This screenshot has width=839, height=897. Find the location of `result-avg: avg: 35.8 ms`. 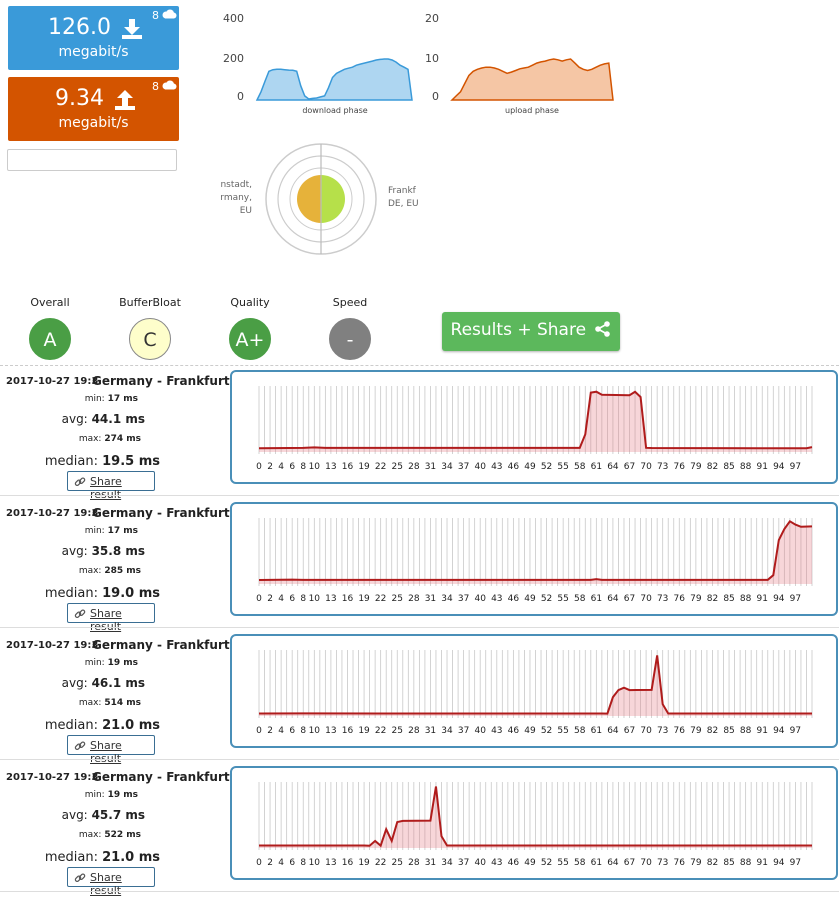

result-avg: avg: 35.8 ms is located at coordinates (103, 551).